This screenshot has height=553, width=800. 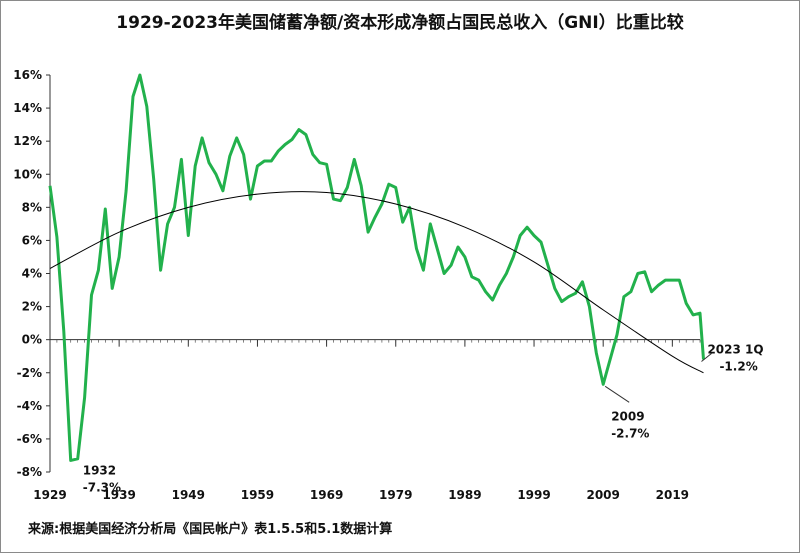 What do you see at coordinates (49, 495) in the screenshot?
I see `x-tick-label: 1929` at bounding box center [49, 495].